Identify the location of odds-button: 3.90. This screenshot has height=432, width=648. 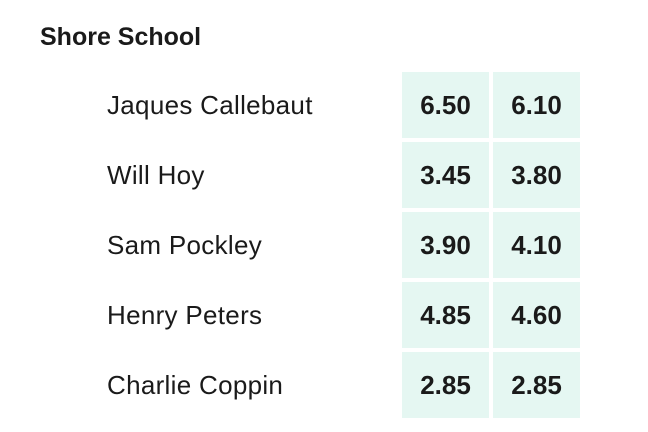
(445, 245).